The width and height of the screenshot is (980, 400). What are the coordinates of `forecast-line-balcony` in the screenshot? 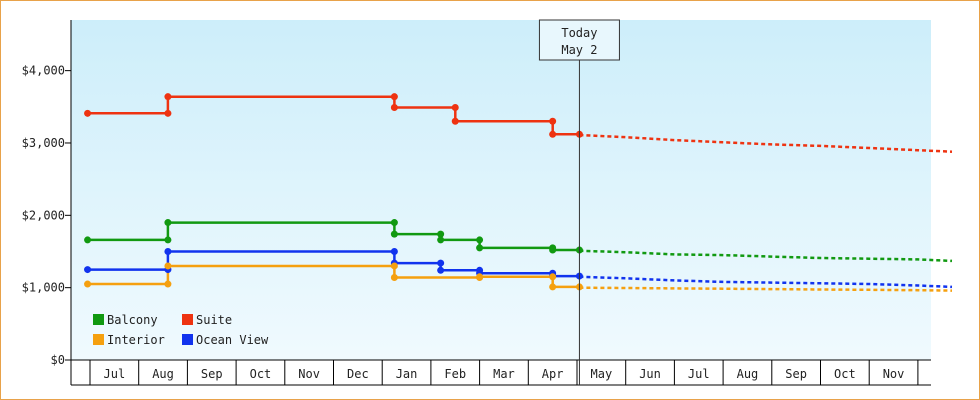 It's located at (766, 256).